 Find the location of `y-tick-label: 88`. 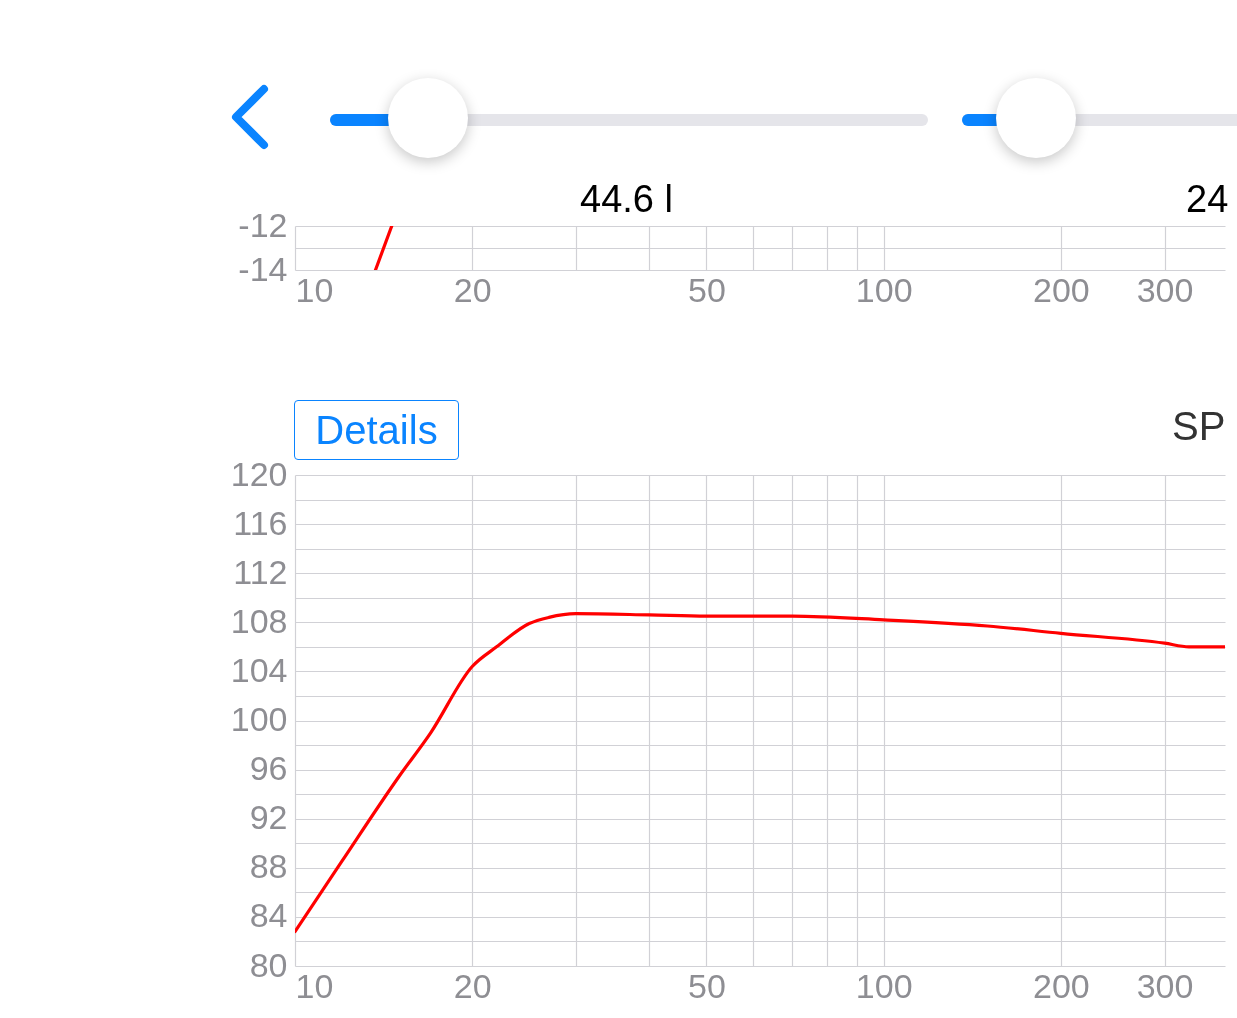

y-tick-label: 88 is located at coordinates (268, 866).